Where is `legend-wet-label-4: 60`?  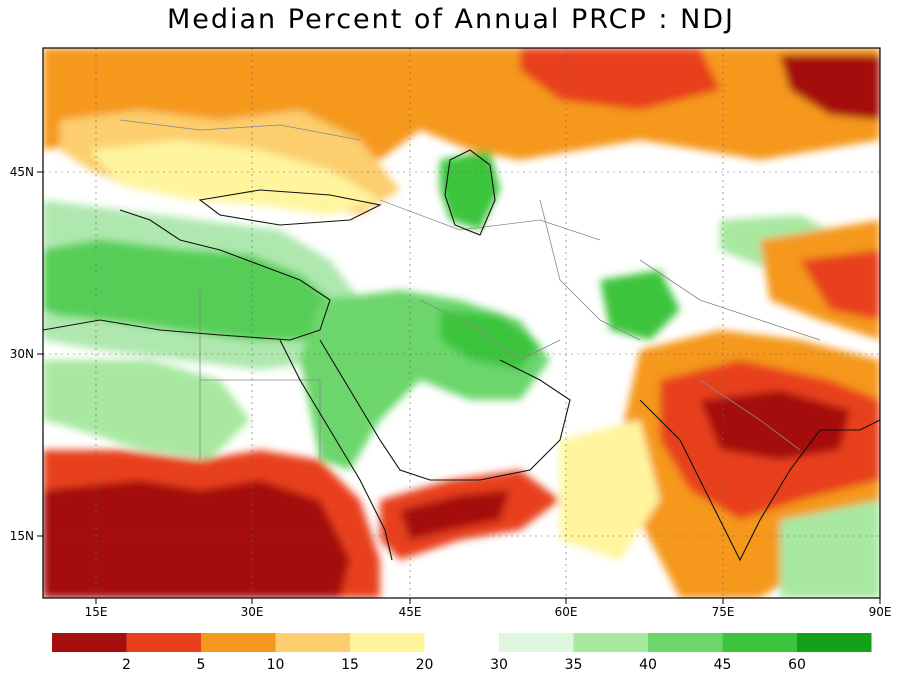
legend-wet-label-4: 60 is located at coordinates (797, 665).